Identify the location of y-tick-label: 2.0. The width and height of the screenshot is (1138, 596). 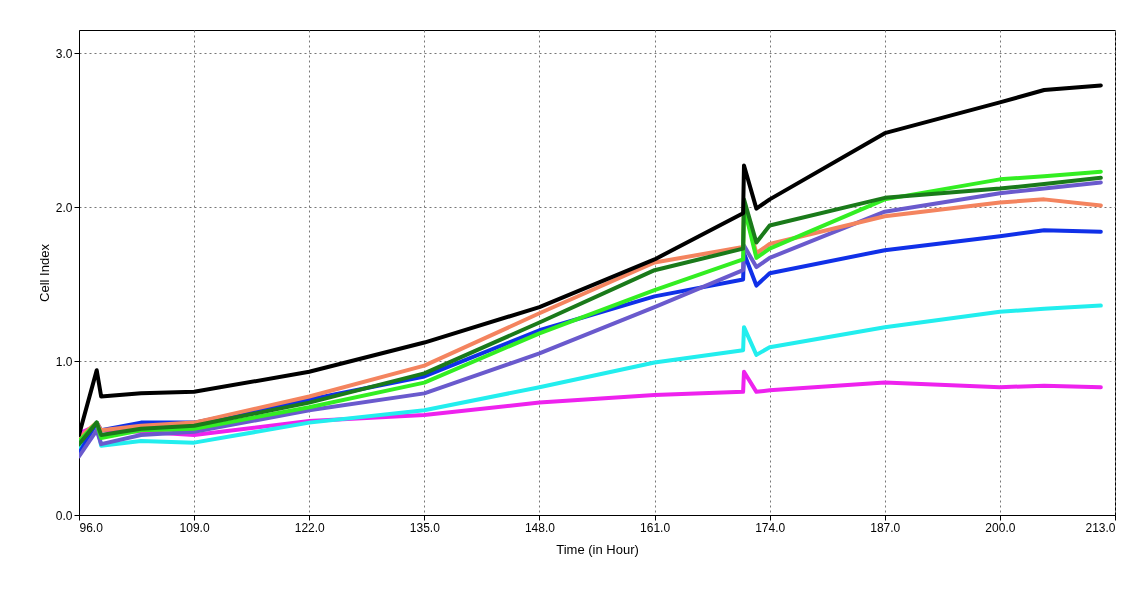
(64, 207).